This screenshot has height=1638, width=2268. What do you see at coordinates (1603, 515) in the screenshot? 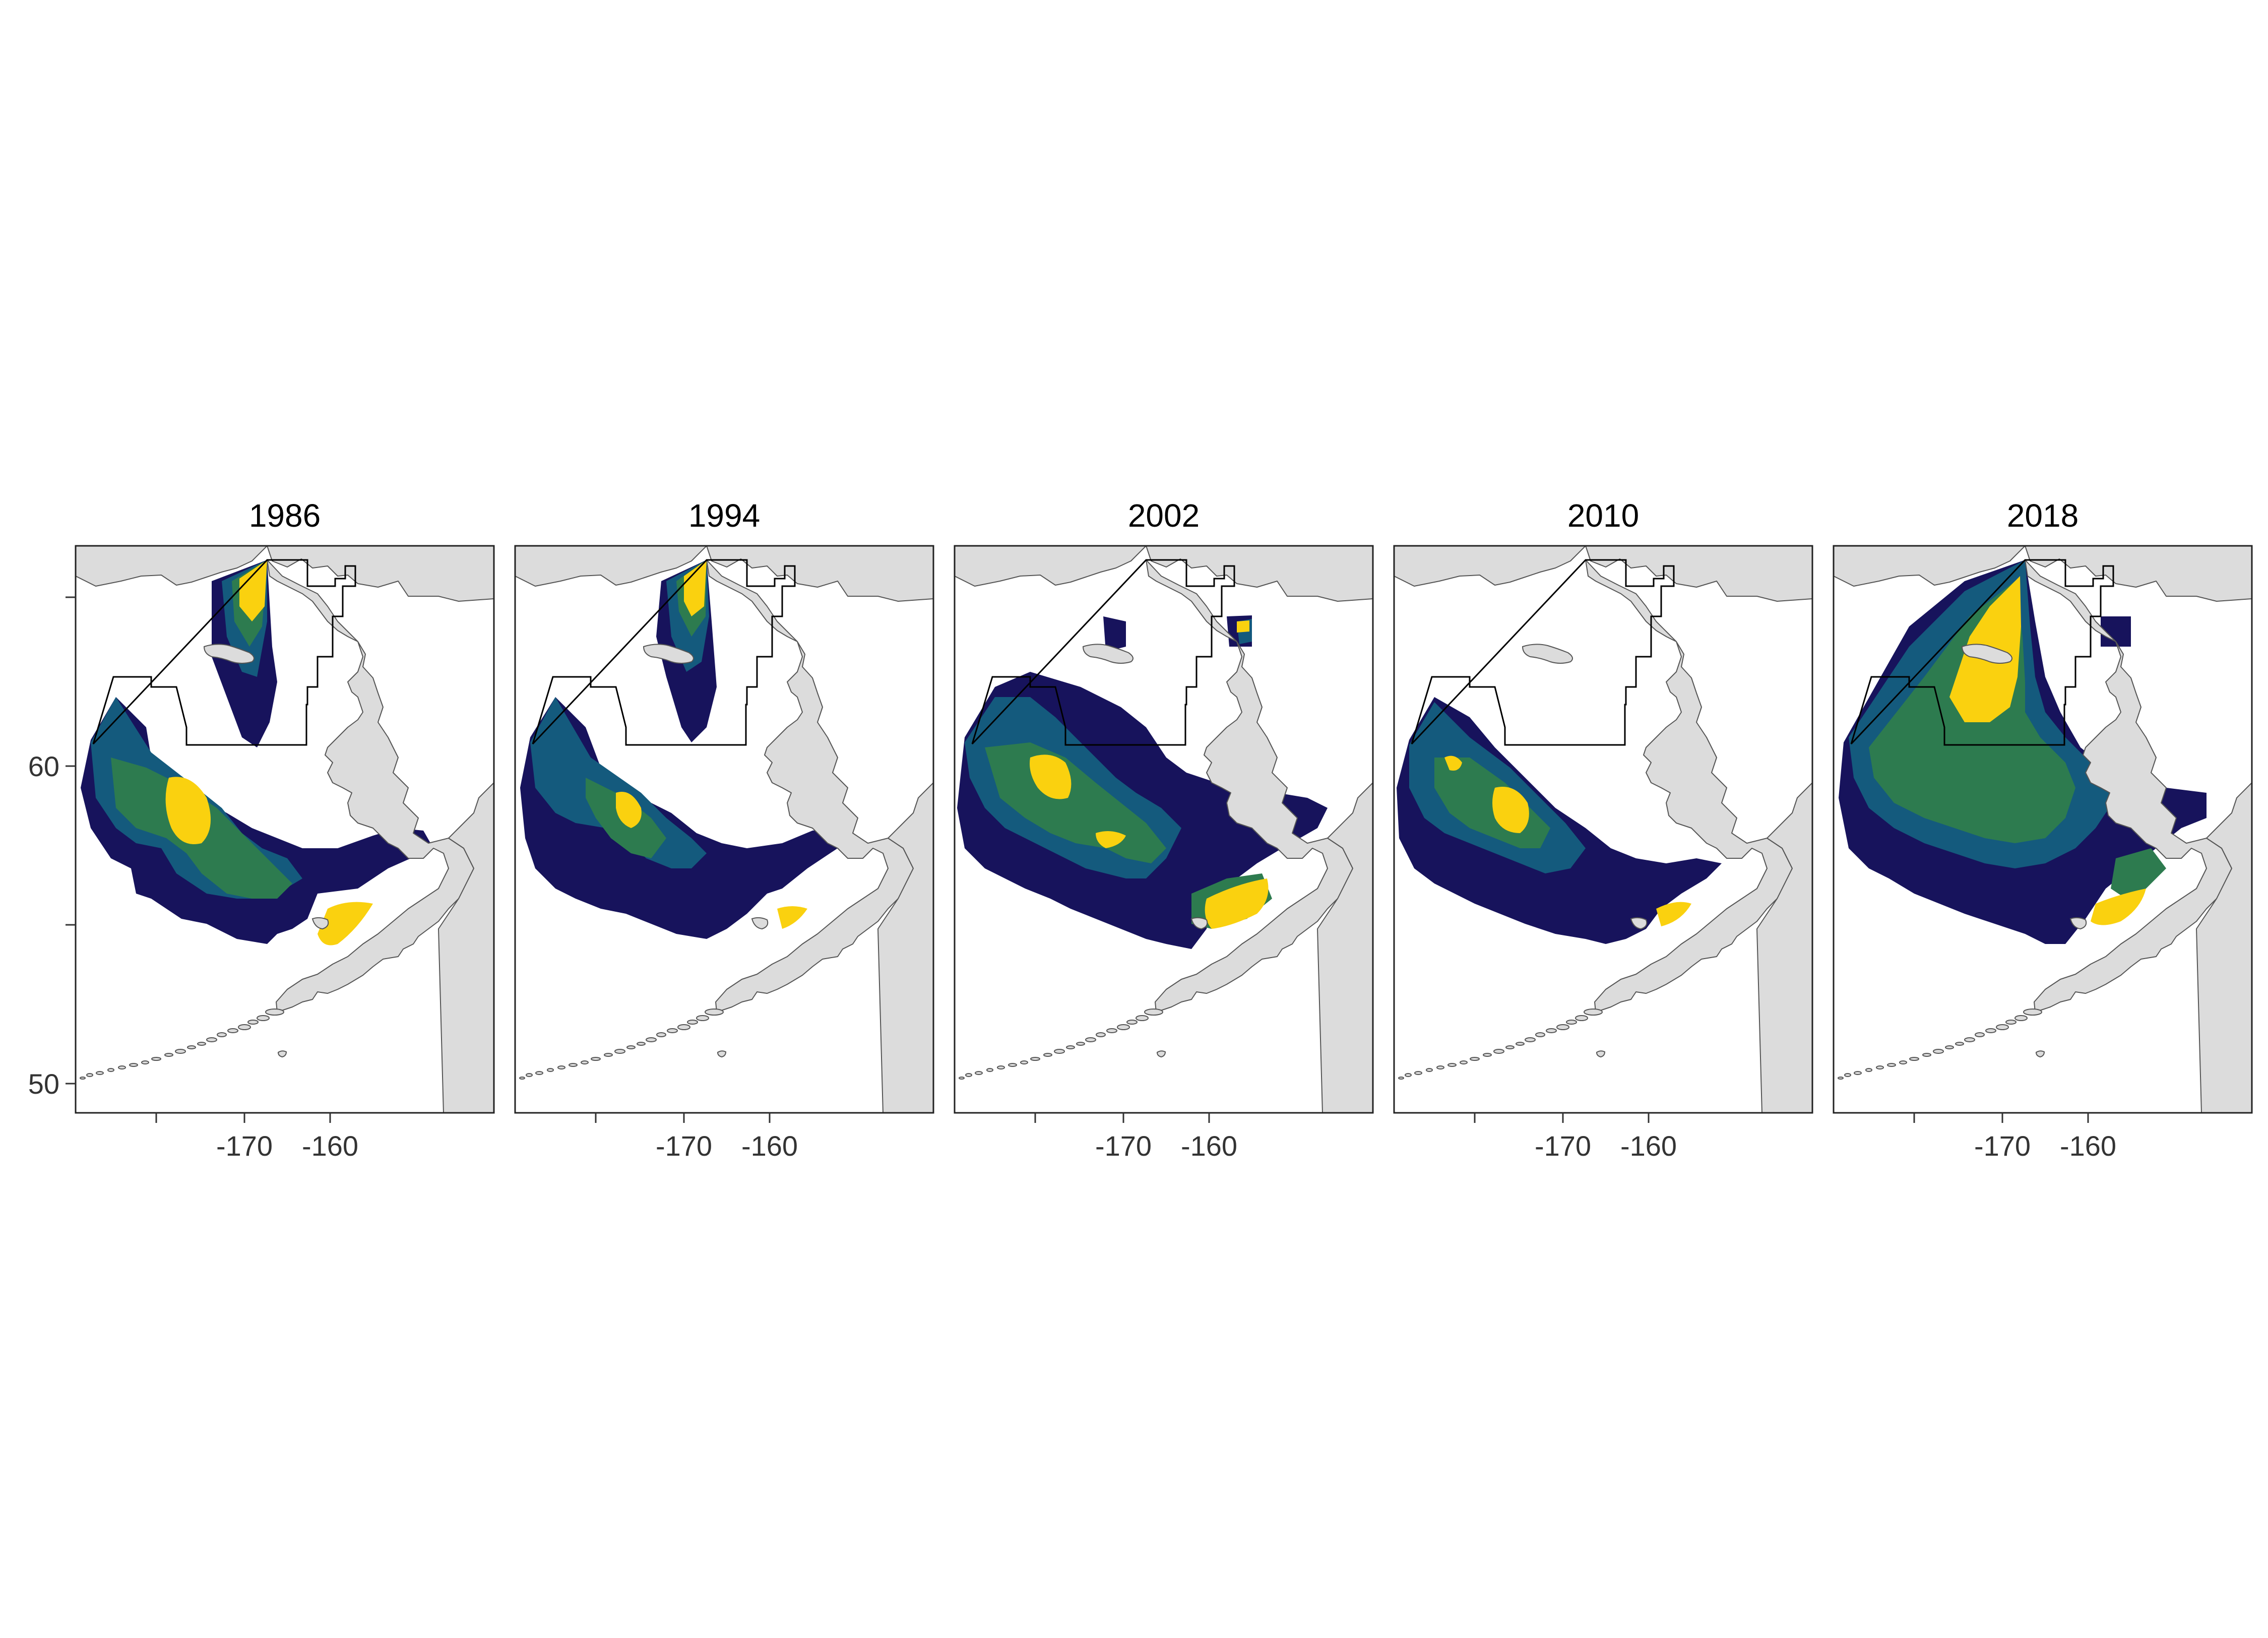
I see `panel-title: 2010` at bounding box center [1603, 515].